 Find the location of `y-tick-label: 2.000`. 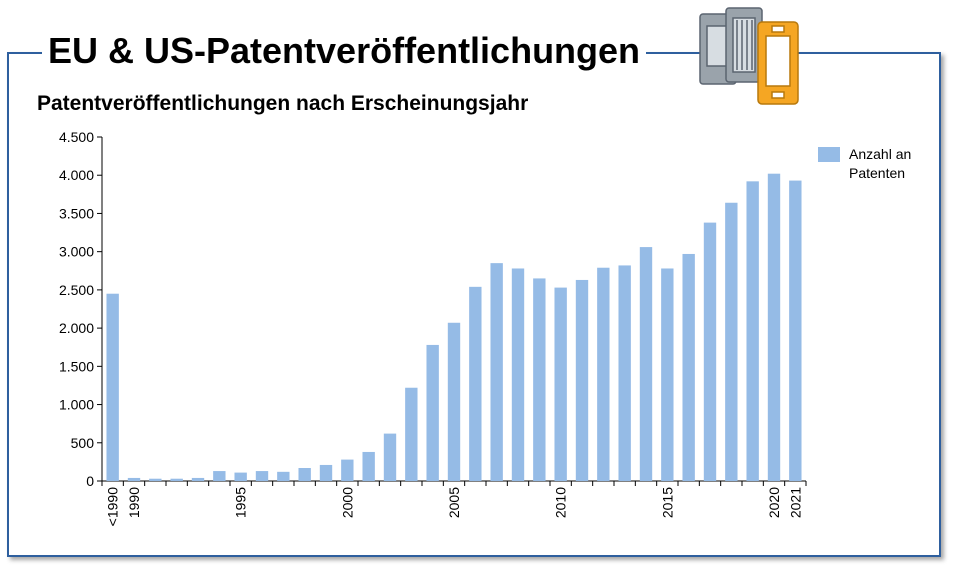

y-tick-label: 2.000 is located at coordinates (76, 328).